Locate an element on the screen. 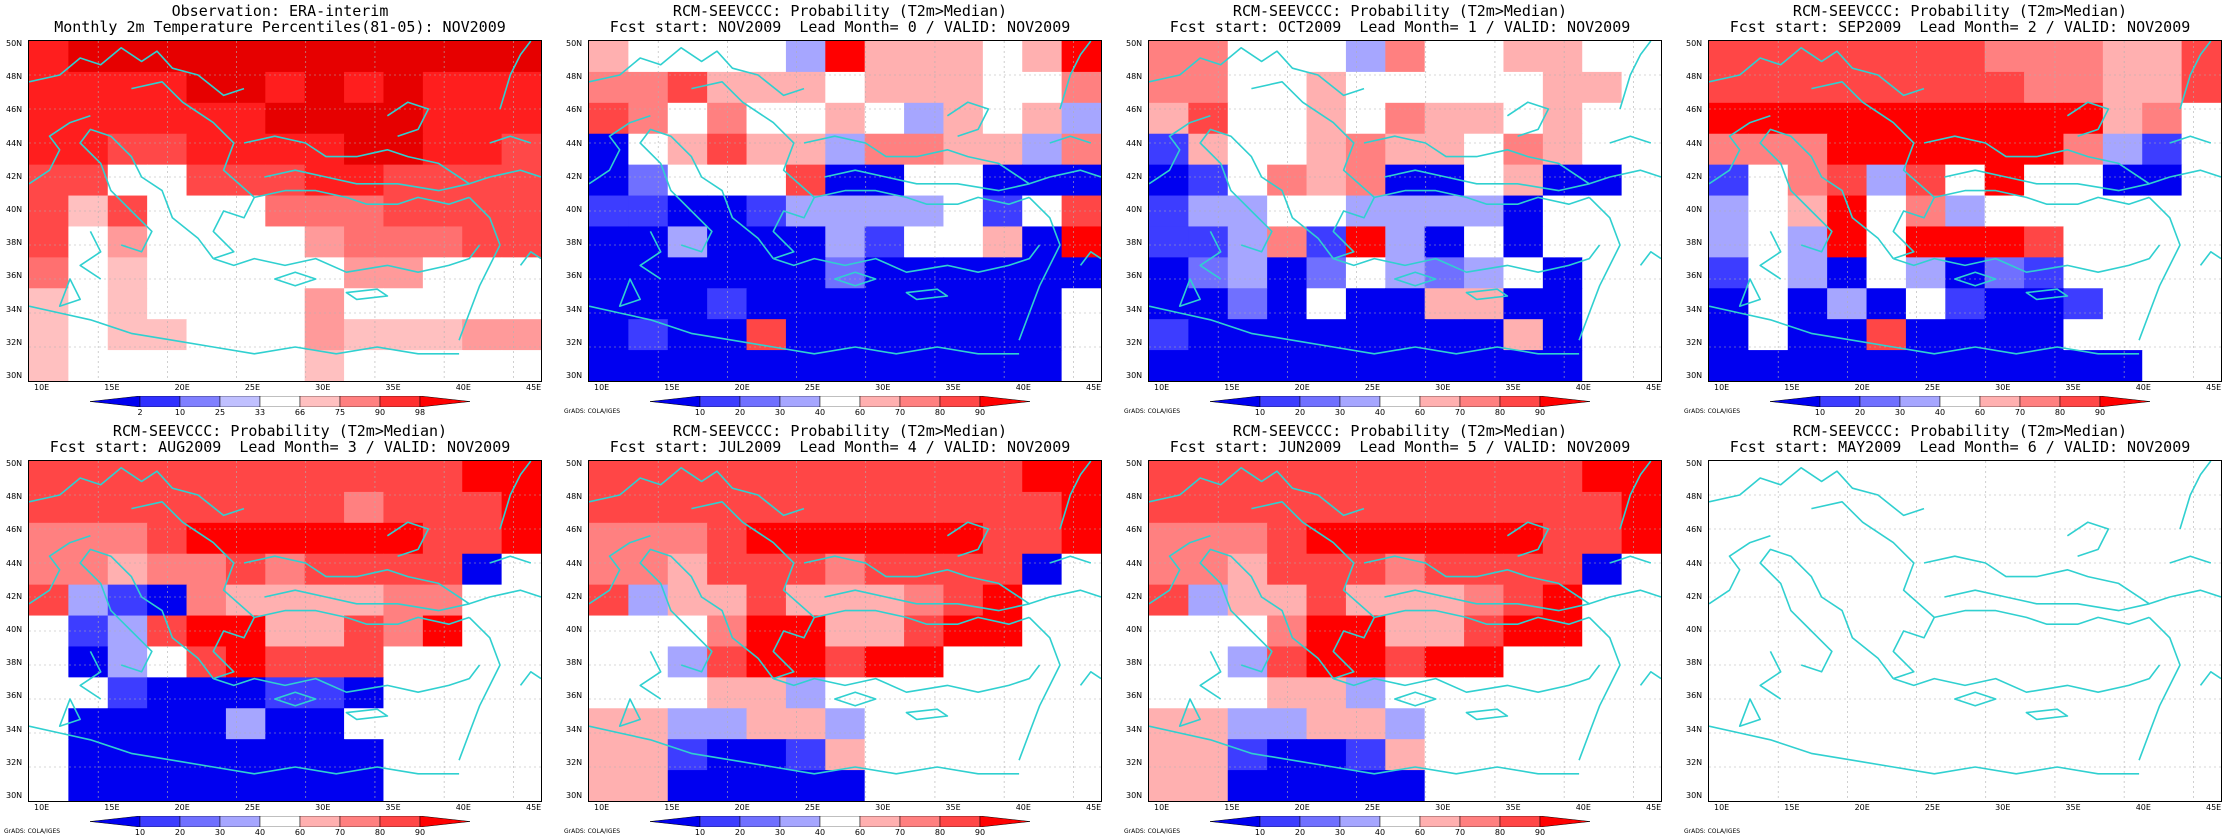 The width and height of the screenshot is (2240, 840). colorbar-tick-label: 70 is located at coordinates (900, 832).